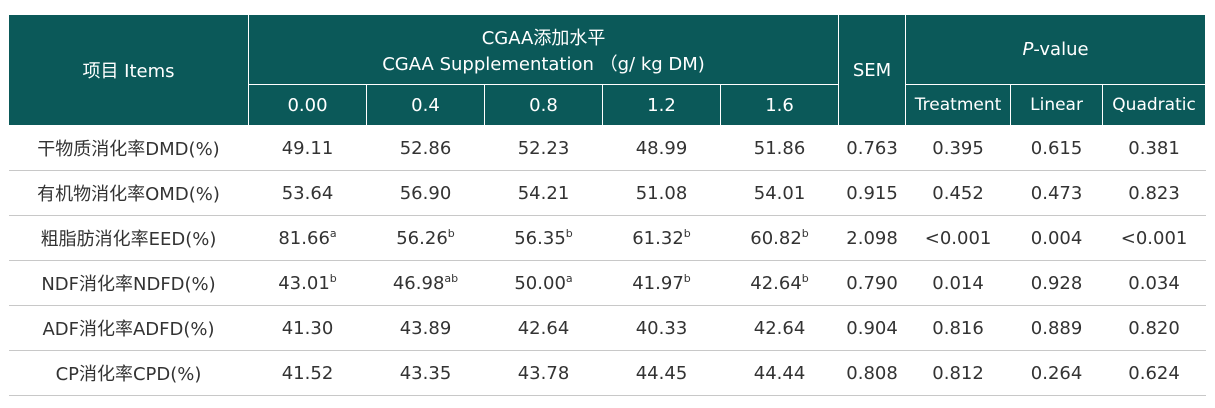 This screenshot has width=1215, height=408. I want to click on mean-cell: 40.33, so click(661, 328).